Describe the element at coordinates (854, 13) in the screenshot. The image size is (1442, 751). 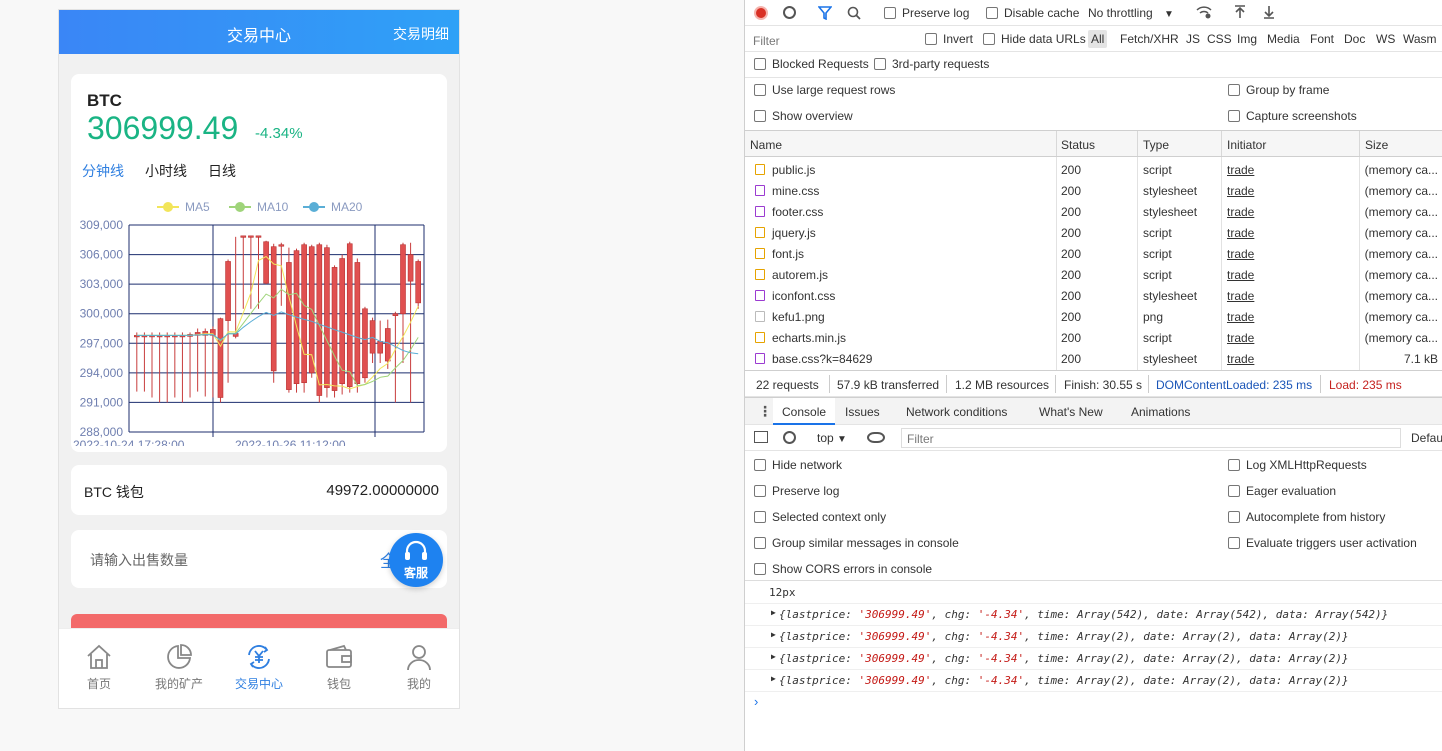
I see `search-icon` at that location.